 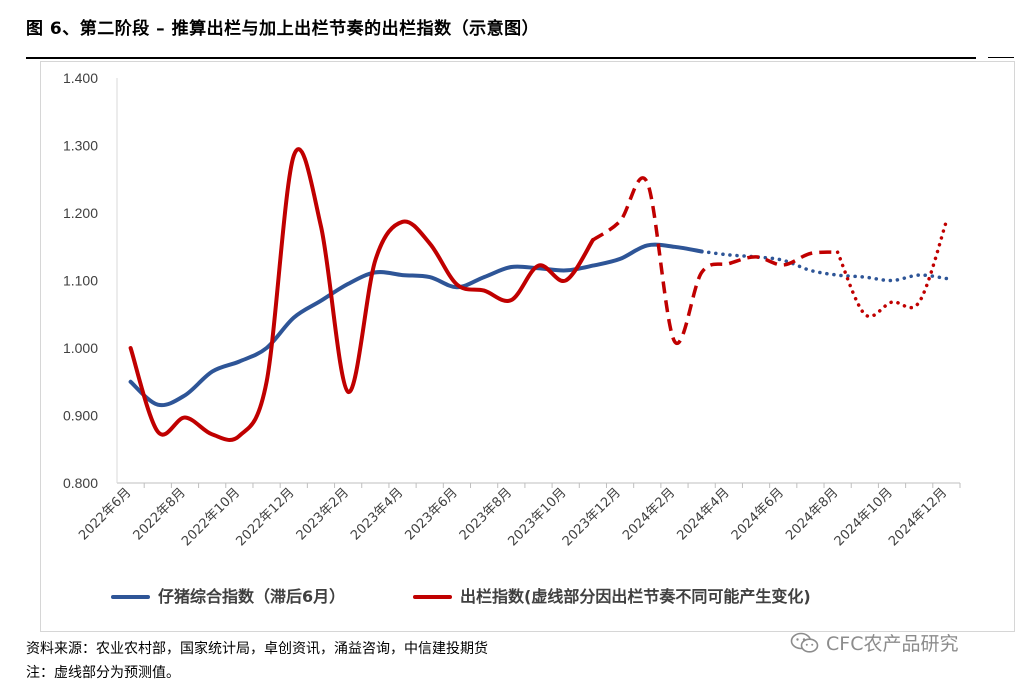 I want to click on y-tick-label: 1.200, so click(x=80, y=213).